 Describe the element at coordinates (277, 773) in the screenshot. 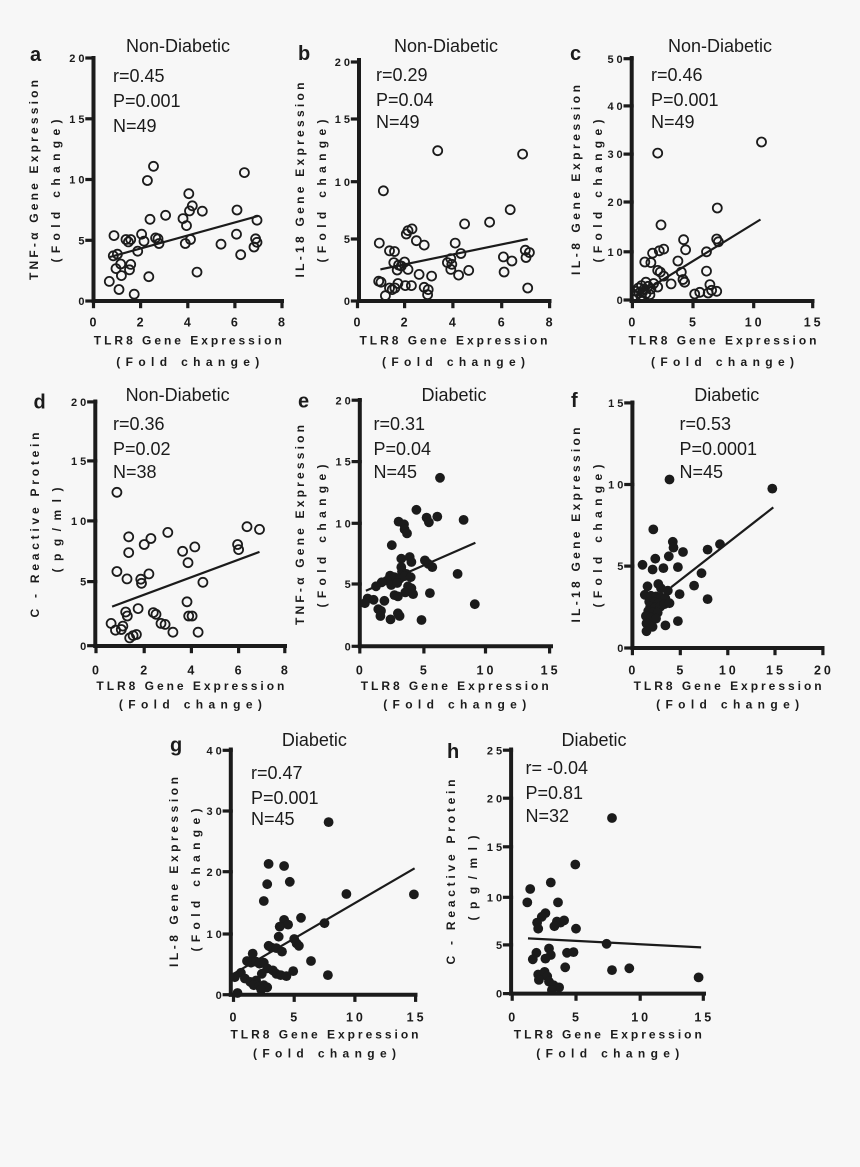

I see `svg-text: r=0.47` at that location.